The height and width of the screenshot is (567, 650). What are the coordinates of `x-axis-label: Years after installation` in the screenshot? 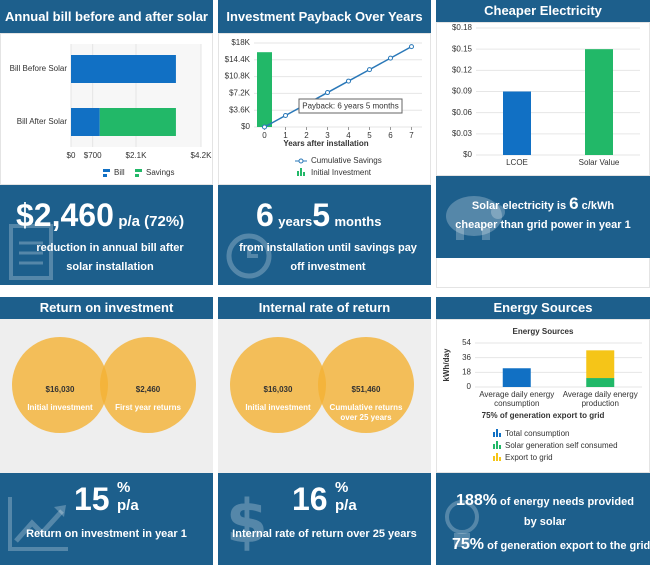 It's located at (325, 143).